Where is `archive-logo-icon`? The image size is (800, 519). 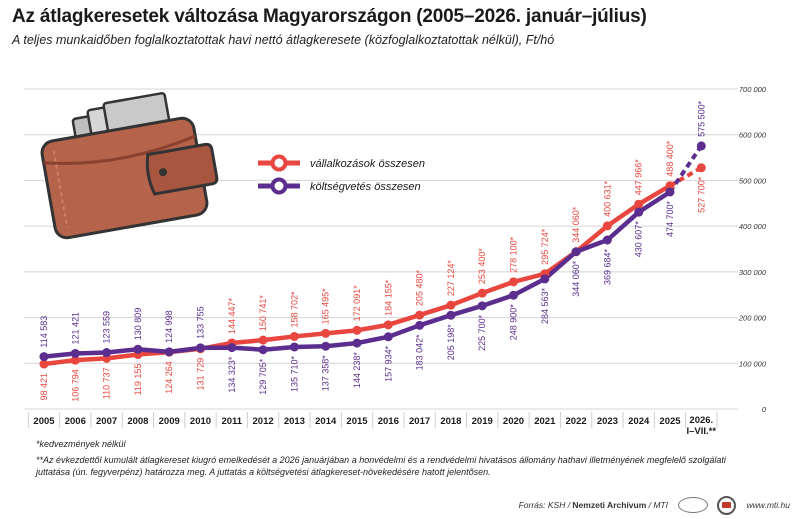 archive-logo-icon is located at coordinates (693, 505).